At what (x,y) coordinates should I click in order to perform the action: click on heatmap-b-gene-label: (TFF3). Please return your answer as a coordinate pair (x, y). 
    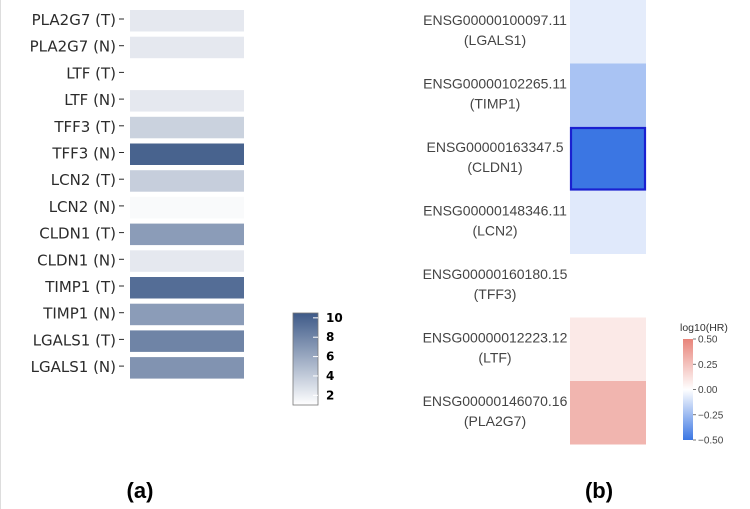
    Looking at the image, I should click on (495, 294).